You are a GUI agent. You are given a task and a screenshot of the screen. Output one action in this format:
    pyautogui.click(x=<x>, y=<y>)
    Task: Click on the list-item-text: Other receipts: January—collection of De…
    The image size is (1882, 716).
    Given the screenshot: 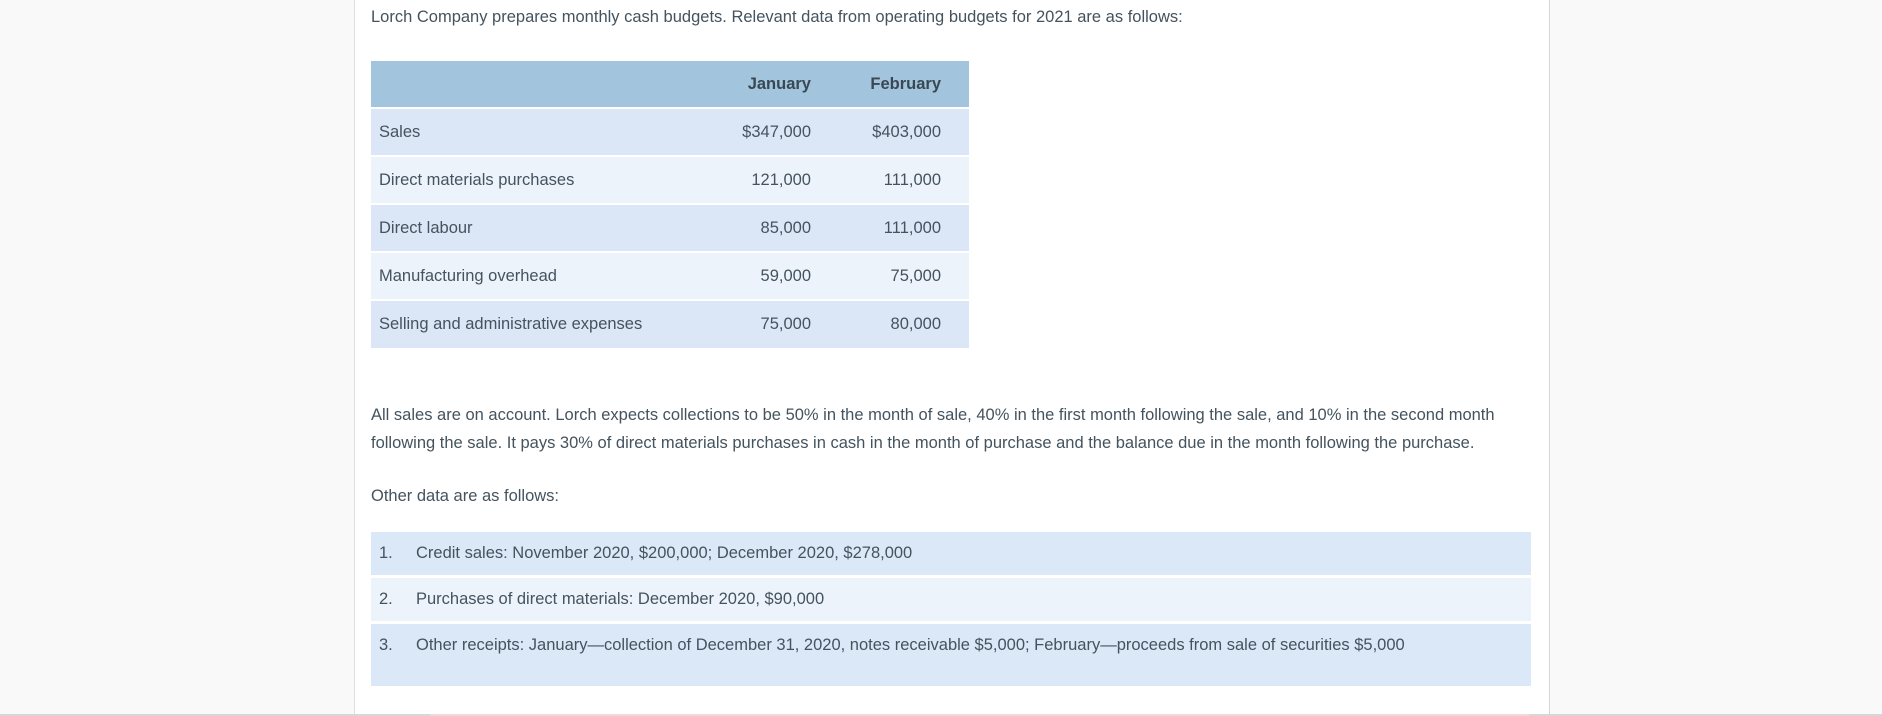 What is the action you would take?
    pyautogui.click(x=910, y=645)
    